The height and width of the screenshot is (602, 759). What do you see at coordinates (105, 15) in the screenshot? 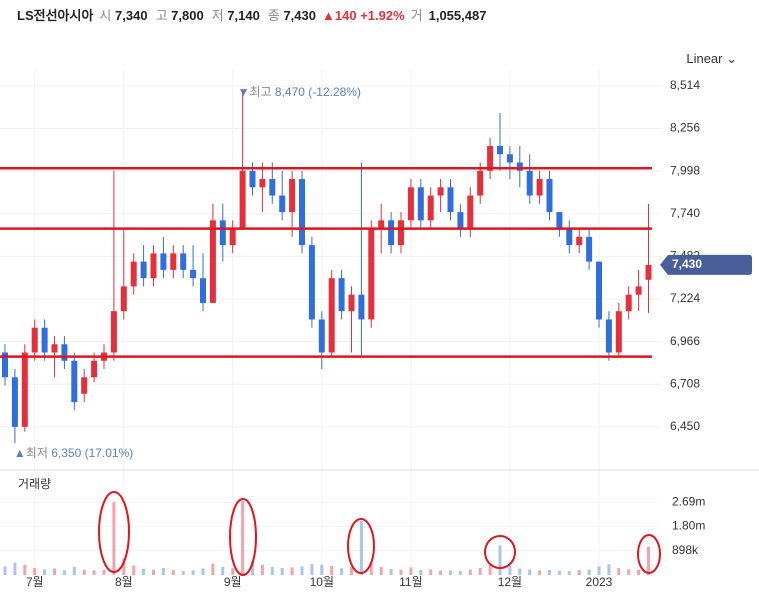
I see `info-label: 시` at bounding box center [105, 15].